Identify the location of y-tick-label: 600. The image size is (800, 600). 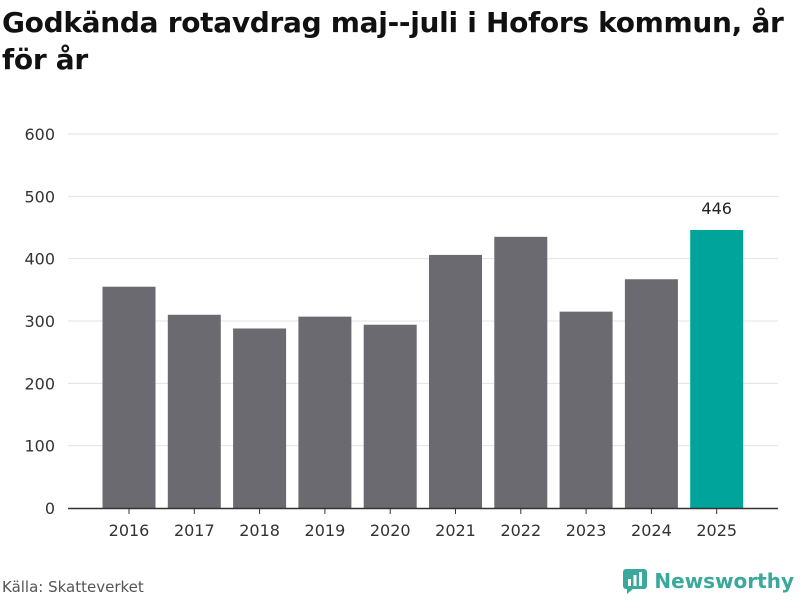
(39, 134).